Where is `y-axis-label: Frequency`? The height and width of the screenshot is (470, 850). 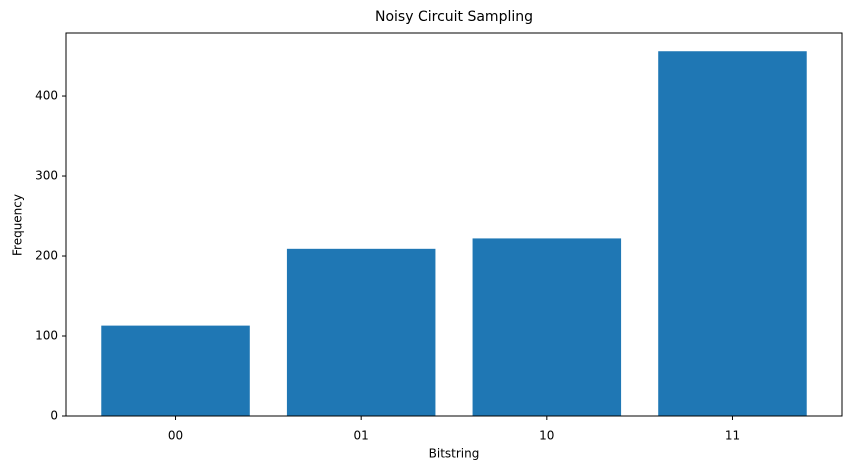
y-axis-label: Frequency is located at coordinates (18, 225).